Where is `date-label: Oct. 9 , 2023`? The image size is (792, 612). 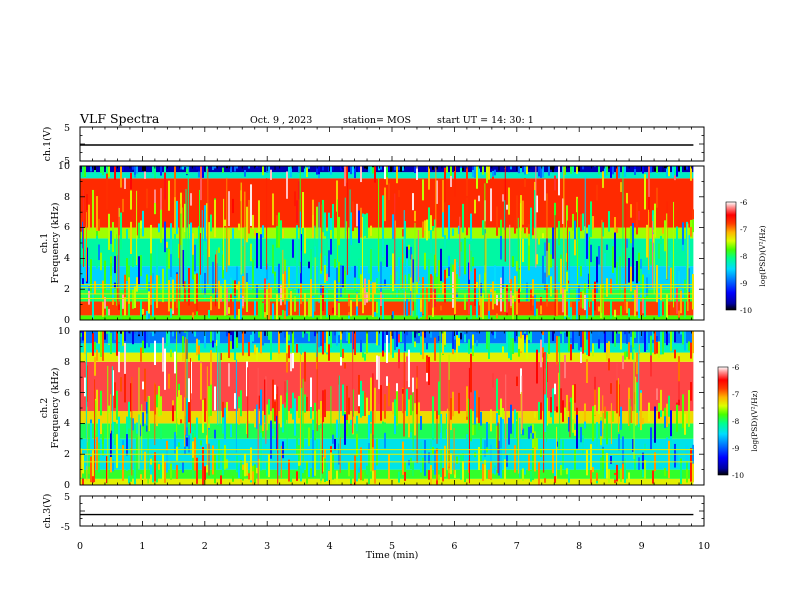 date-label: Oct. 9 , 2023 is located at coordinates (281, 120).